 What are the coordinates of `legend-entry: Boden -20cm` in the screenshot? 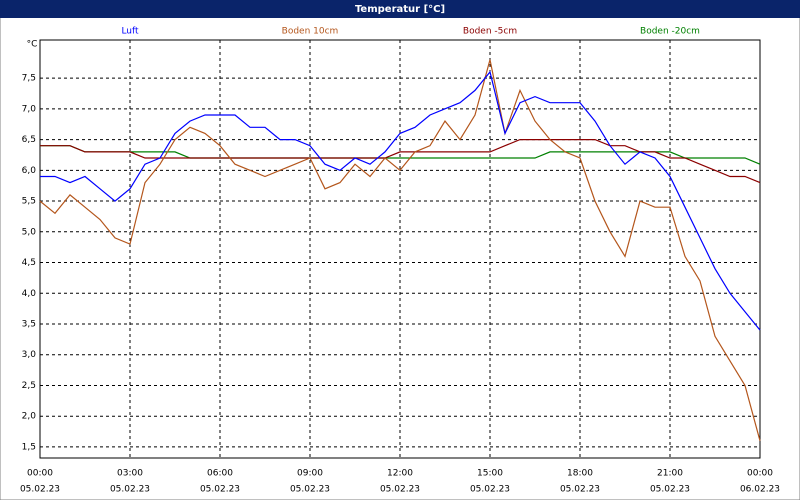 It's located at (670, 32).